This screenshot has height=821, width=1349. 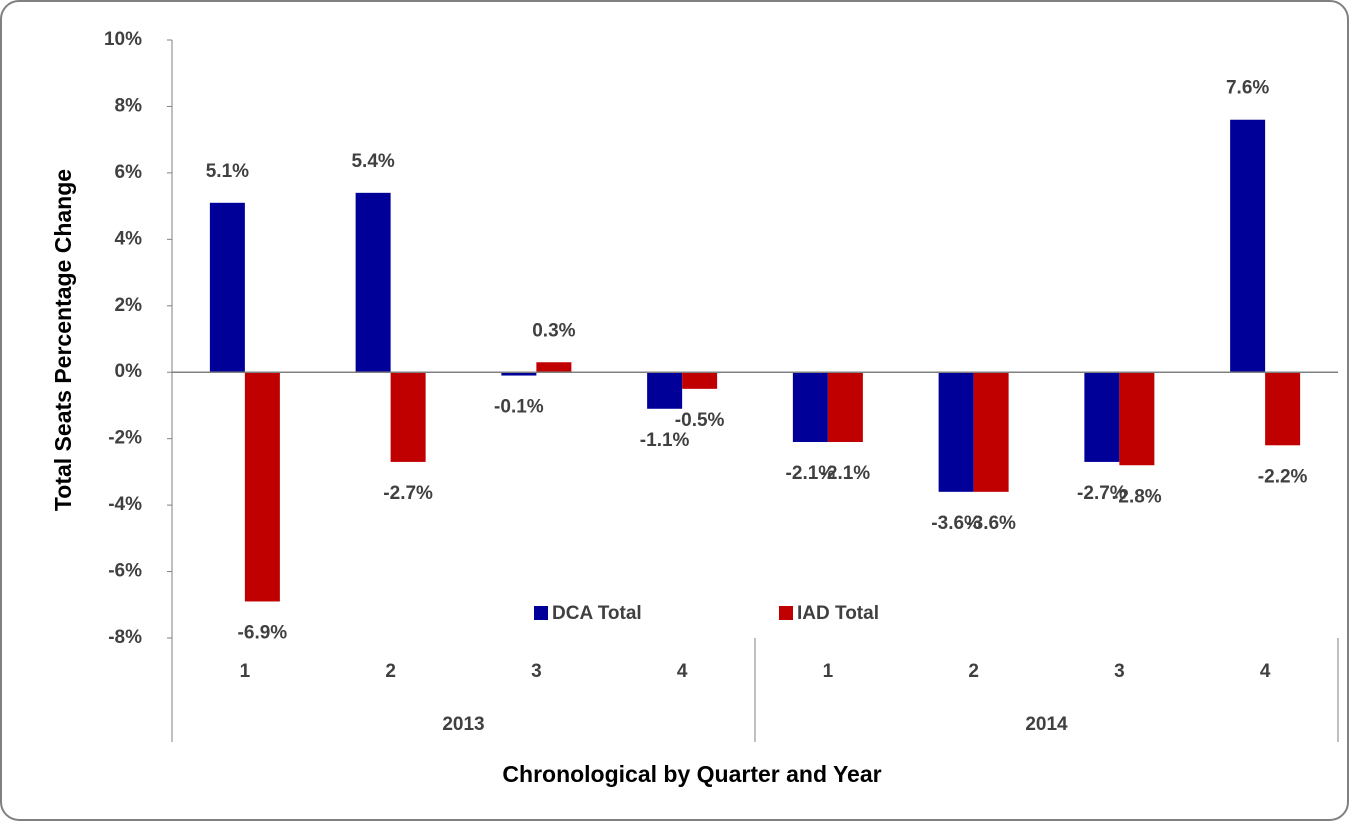 I want to click on y-tick-label: 10%, so click(x=123, y=39).